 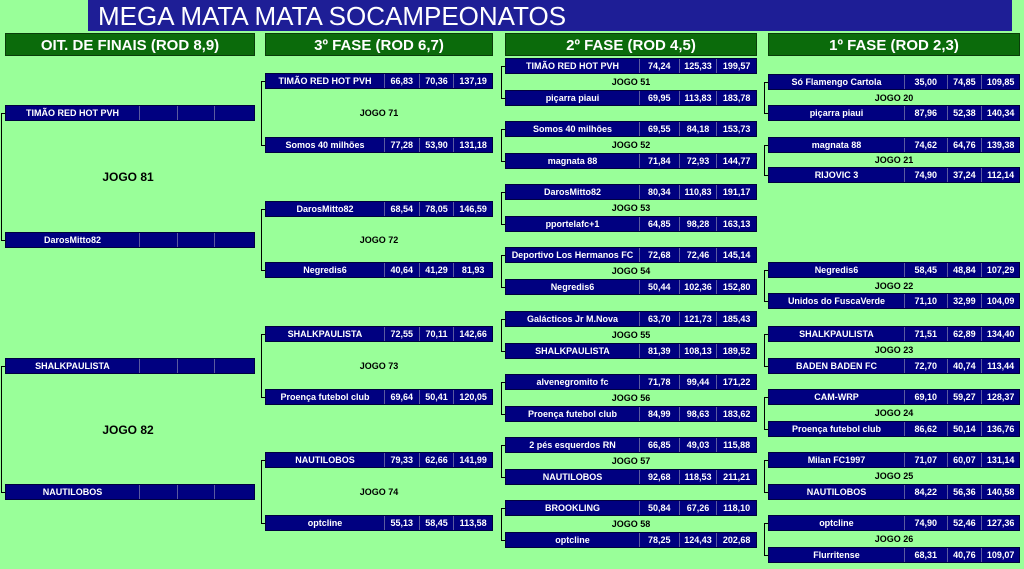 What do you see at coordinates (699, 508) in the screenshot?
I see `score: 67,26` at bounding box center [699, 508].